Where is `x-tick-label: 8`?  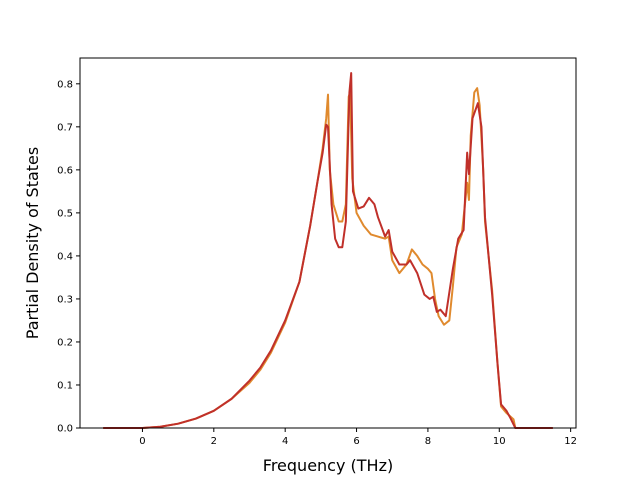
x-tick-label: 8 is located at coordinates (428, 441).